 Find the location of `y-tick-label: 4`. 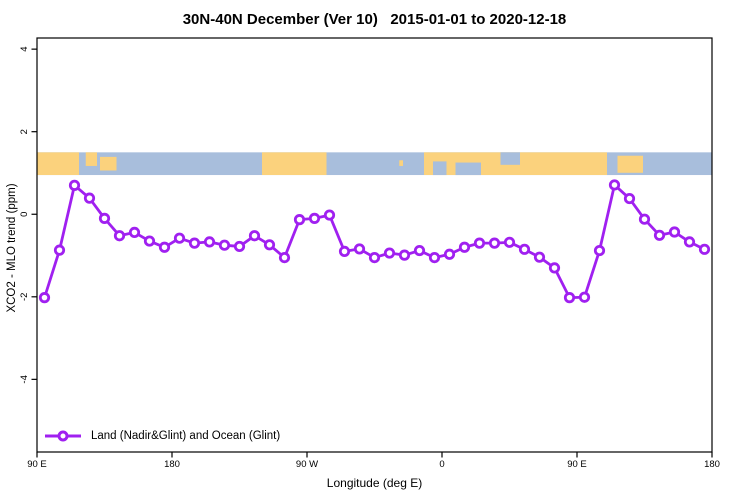

y-tick-label: 4 is located at coordinates (24, 48).